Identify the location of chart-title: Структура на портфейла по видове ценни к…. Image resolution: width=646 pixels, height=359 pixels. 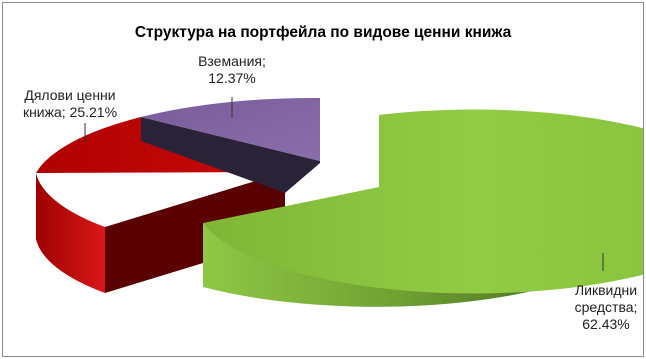
(323, 32).